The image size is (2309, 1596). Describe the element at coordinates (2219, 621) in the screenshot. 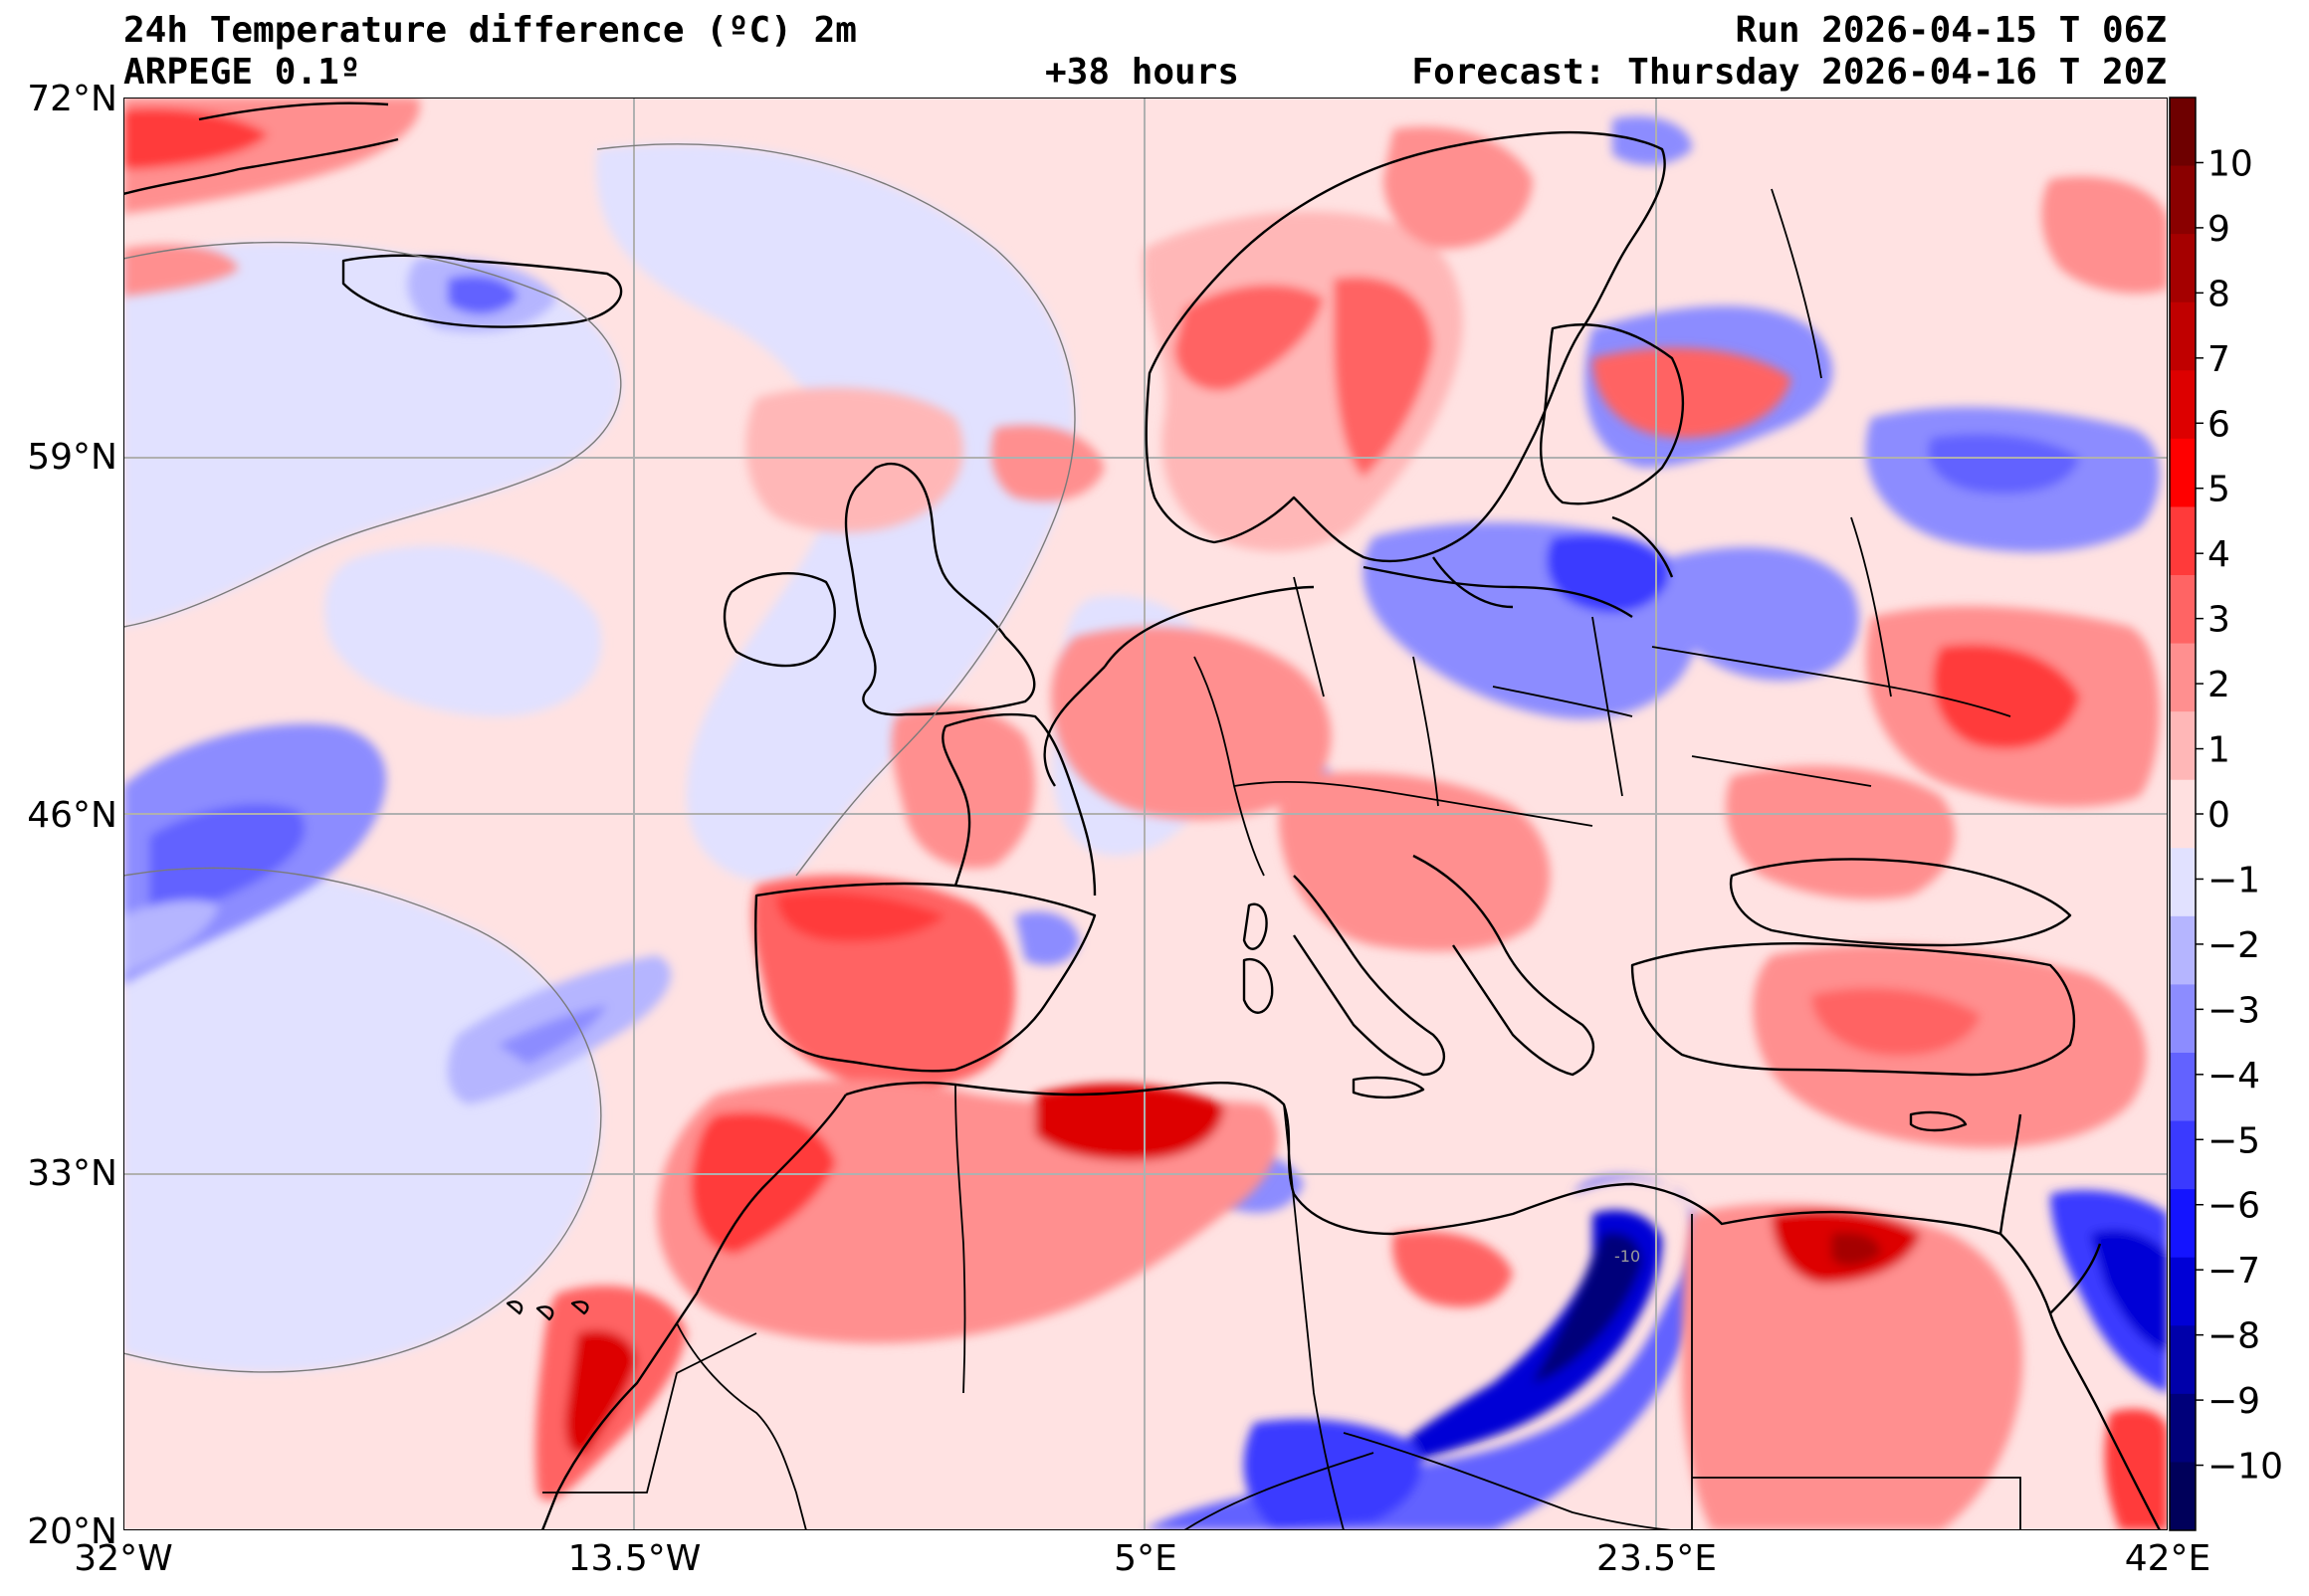

I see `colorbar-tick-label: 3` at that location.